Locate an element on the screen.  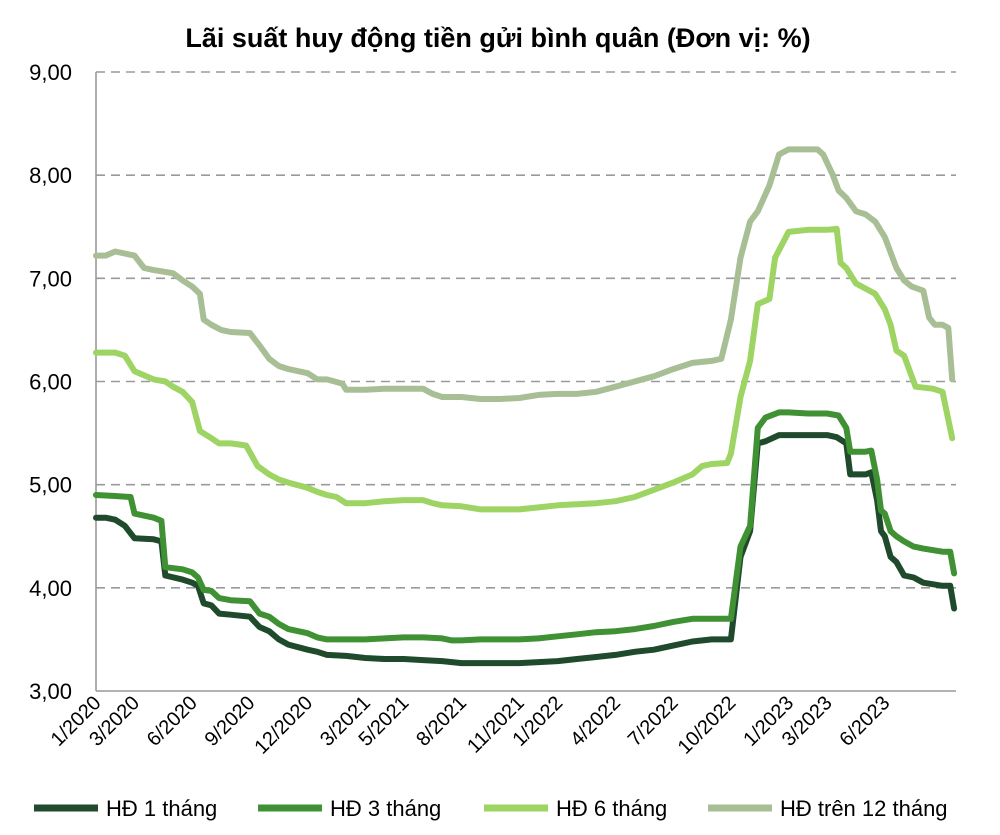
y-tick-label: 5,00 is located at coordinates (50, 485).